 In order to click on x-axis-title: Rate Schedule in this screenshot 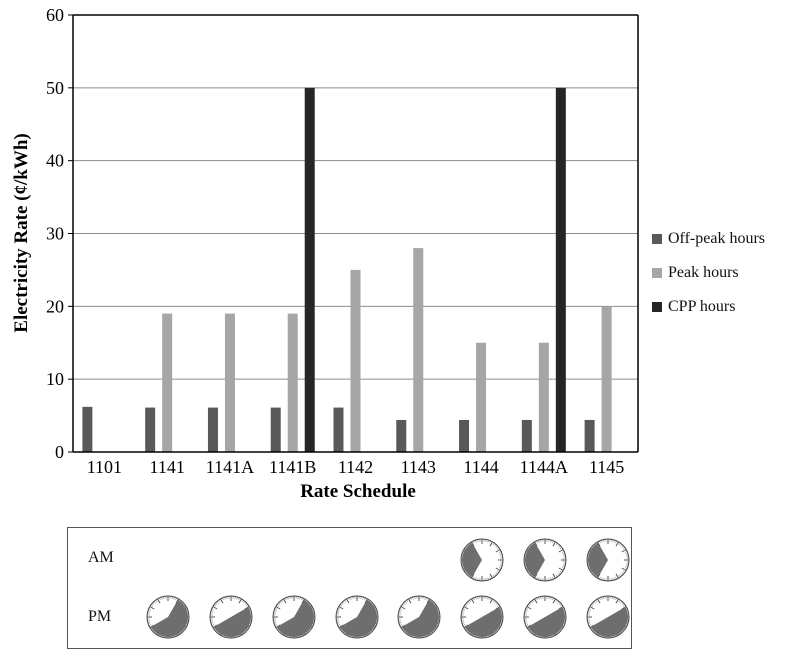, I will do `click(358, 491)`.